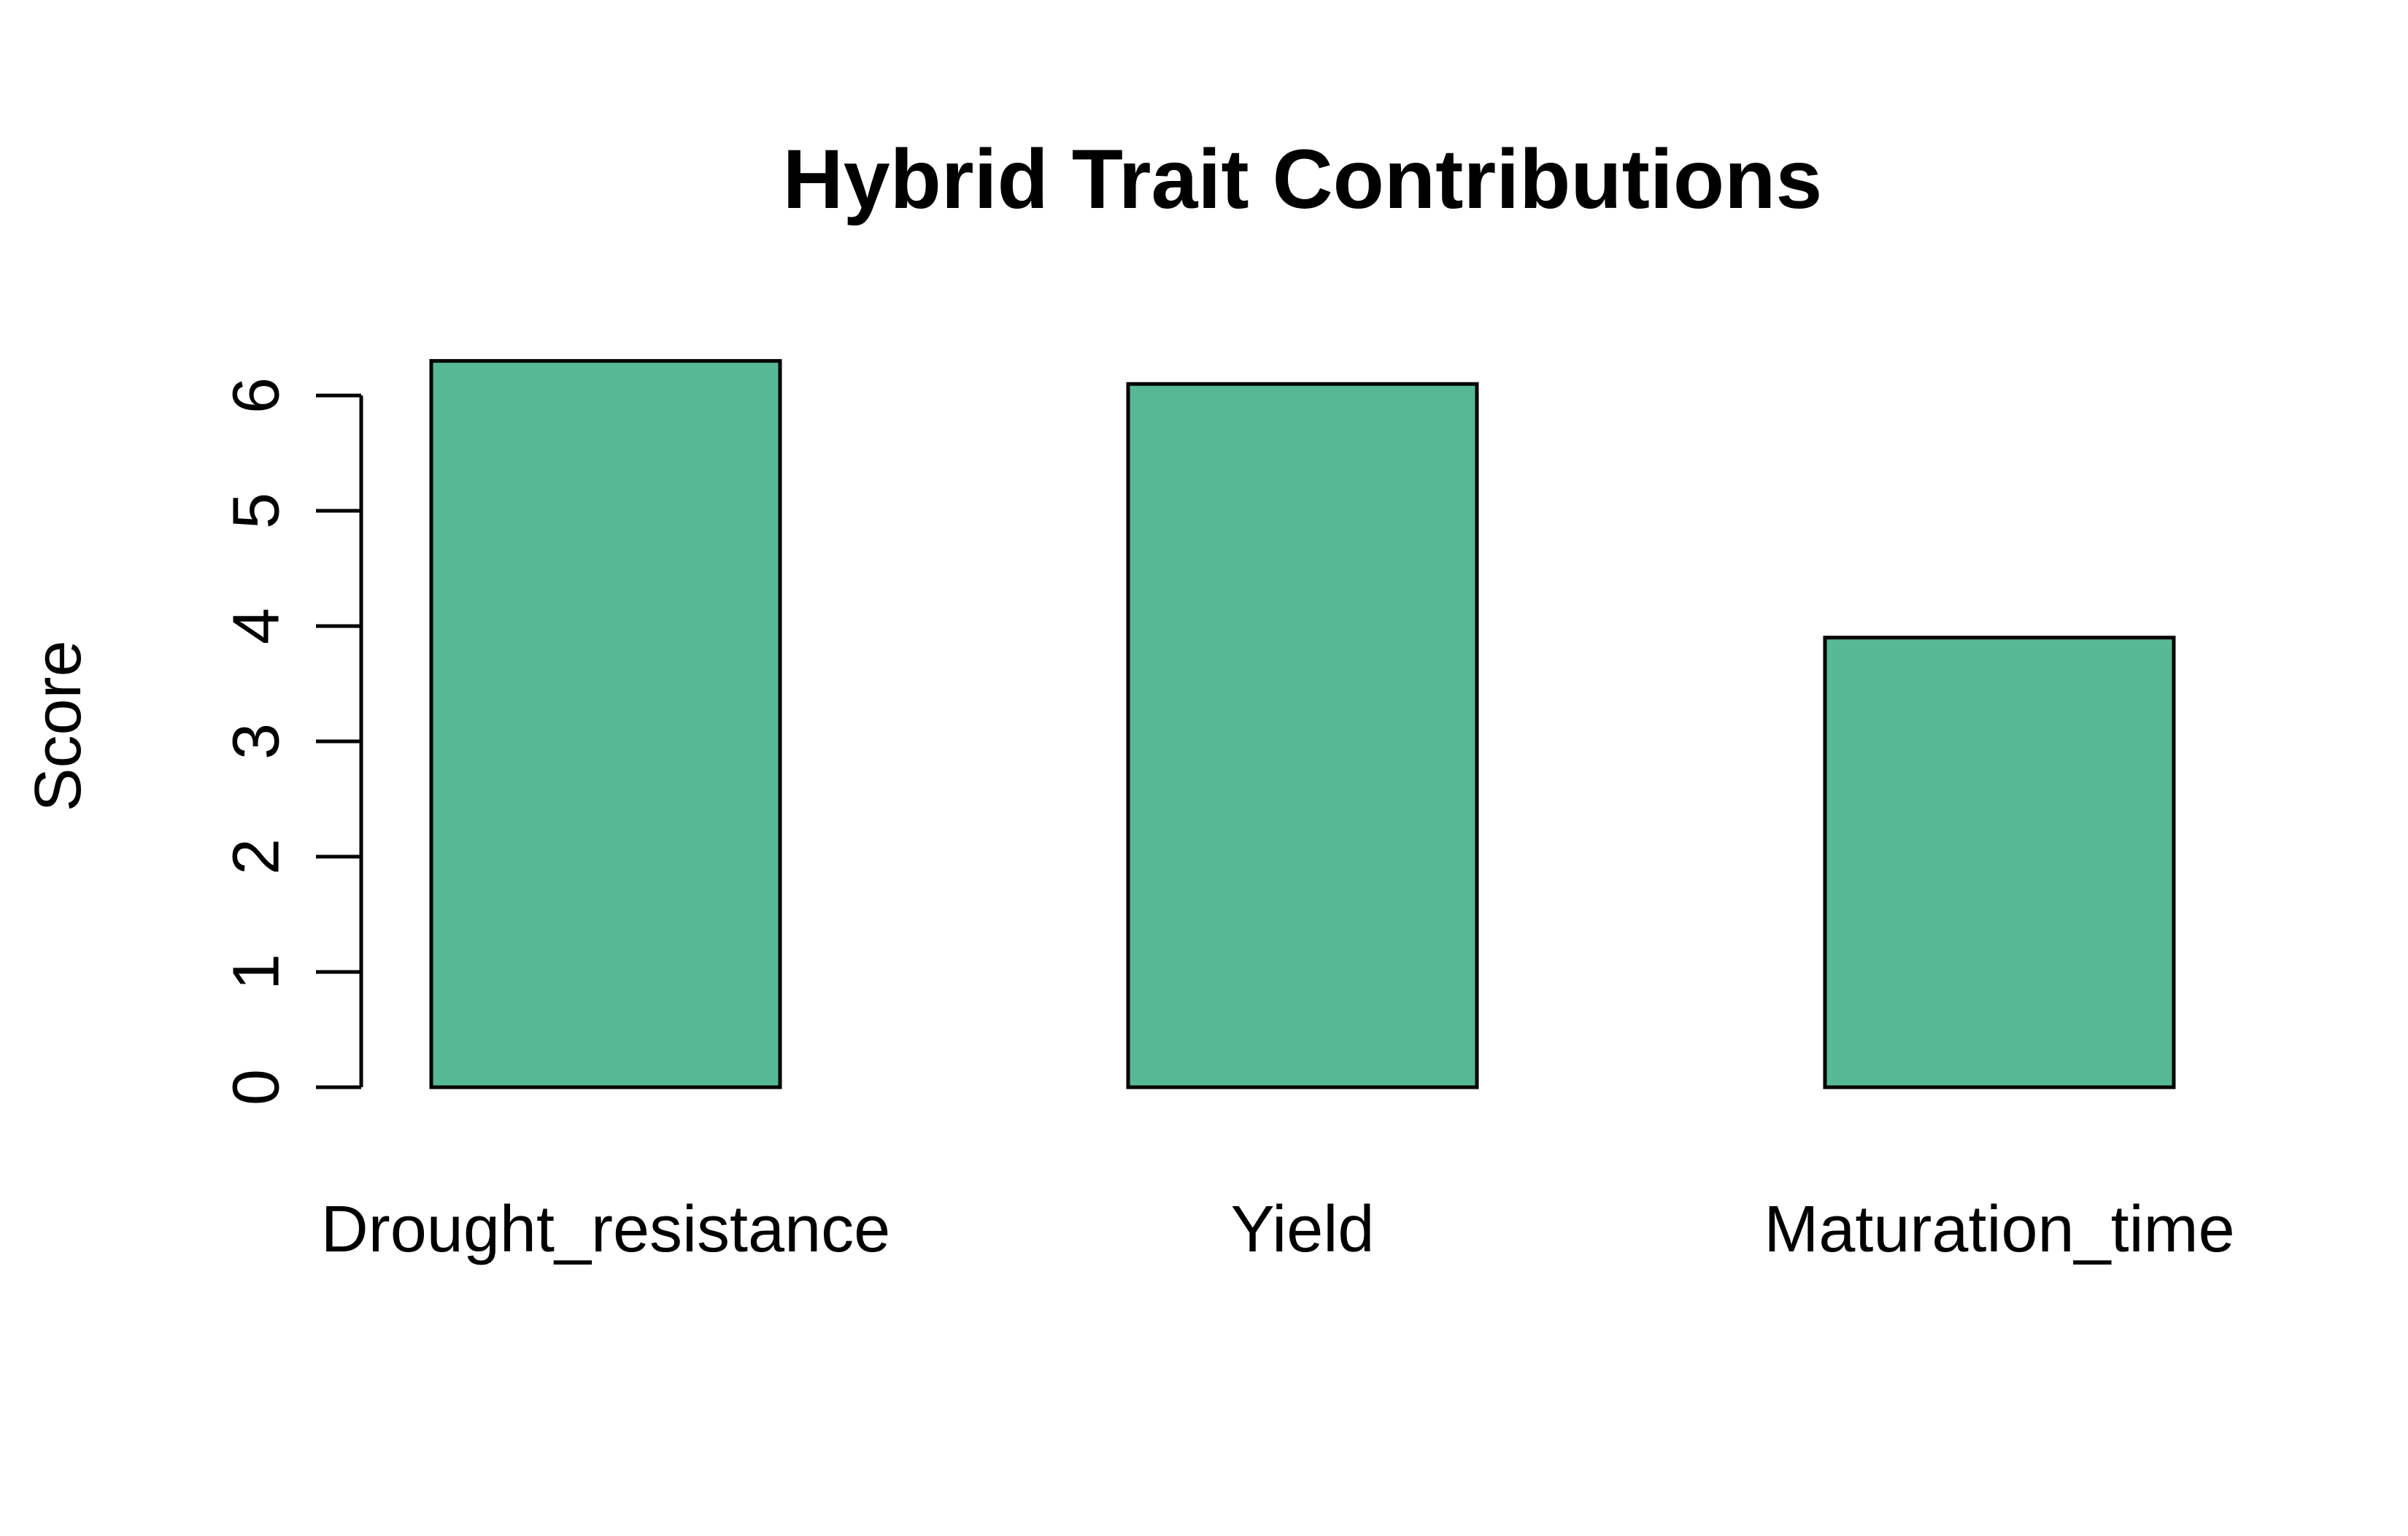 The image size is (2408, 1536). What do you see at coordinates (1999, 1229) in the screenshot?
I see `x-category-label: Maturation_time` at bounding box center [1999, 1229].